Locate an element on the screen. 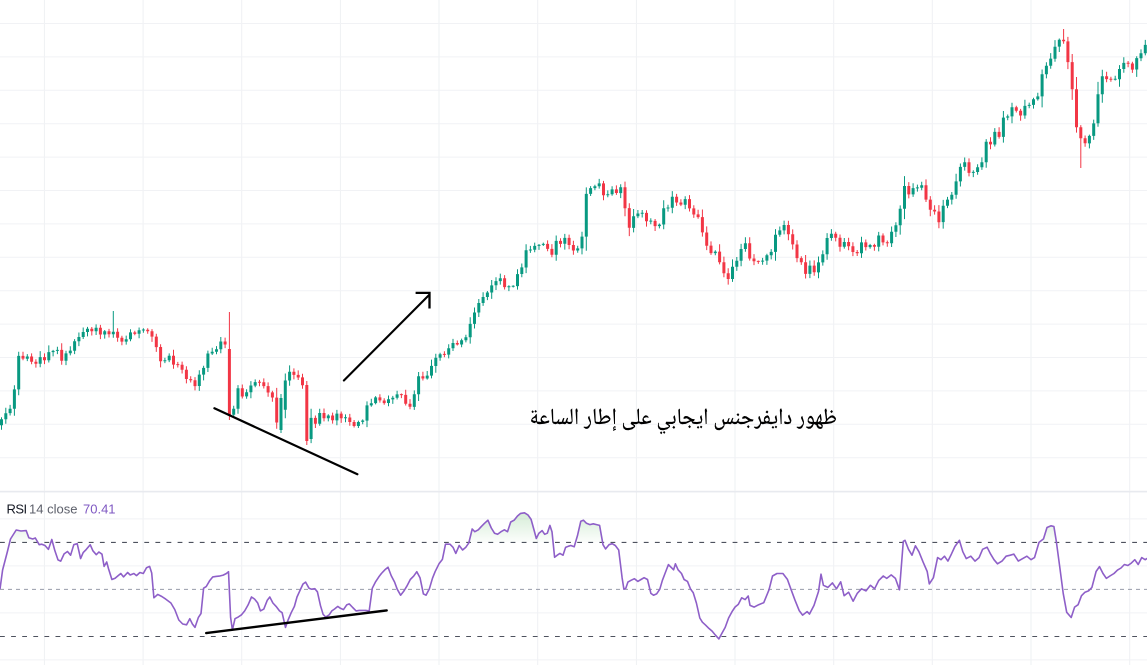  svg-text: RSI is located at coordinates (17, 509).